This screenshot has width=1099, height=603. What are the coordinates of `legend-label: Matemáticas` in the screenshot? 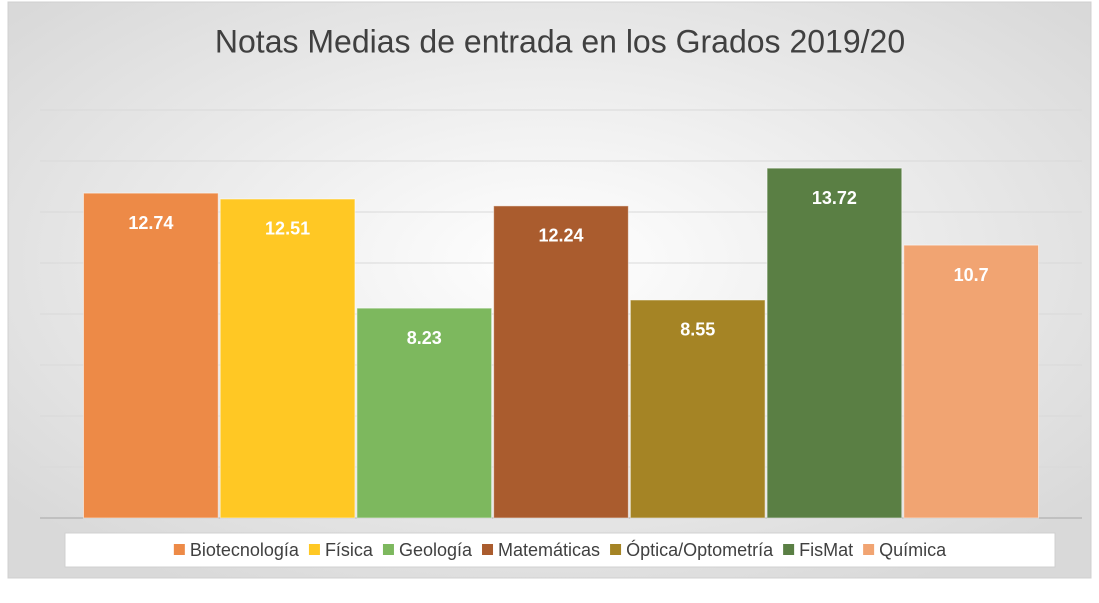 It's located at (549, 550).